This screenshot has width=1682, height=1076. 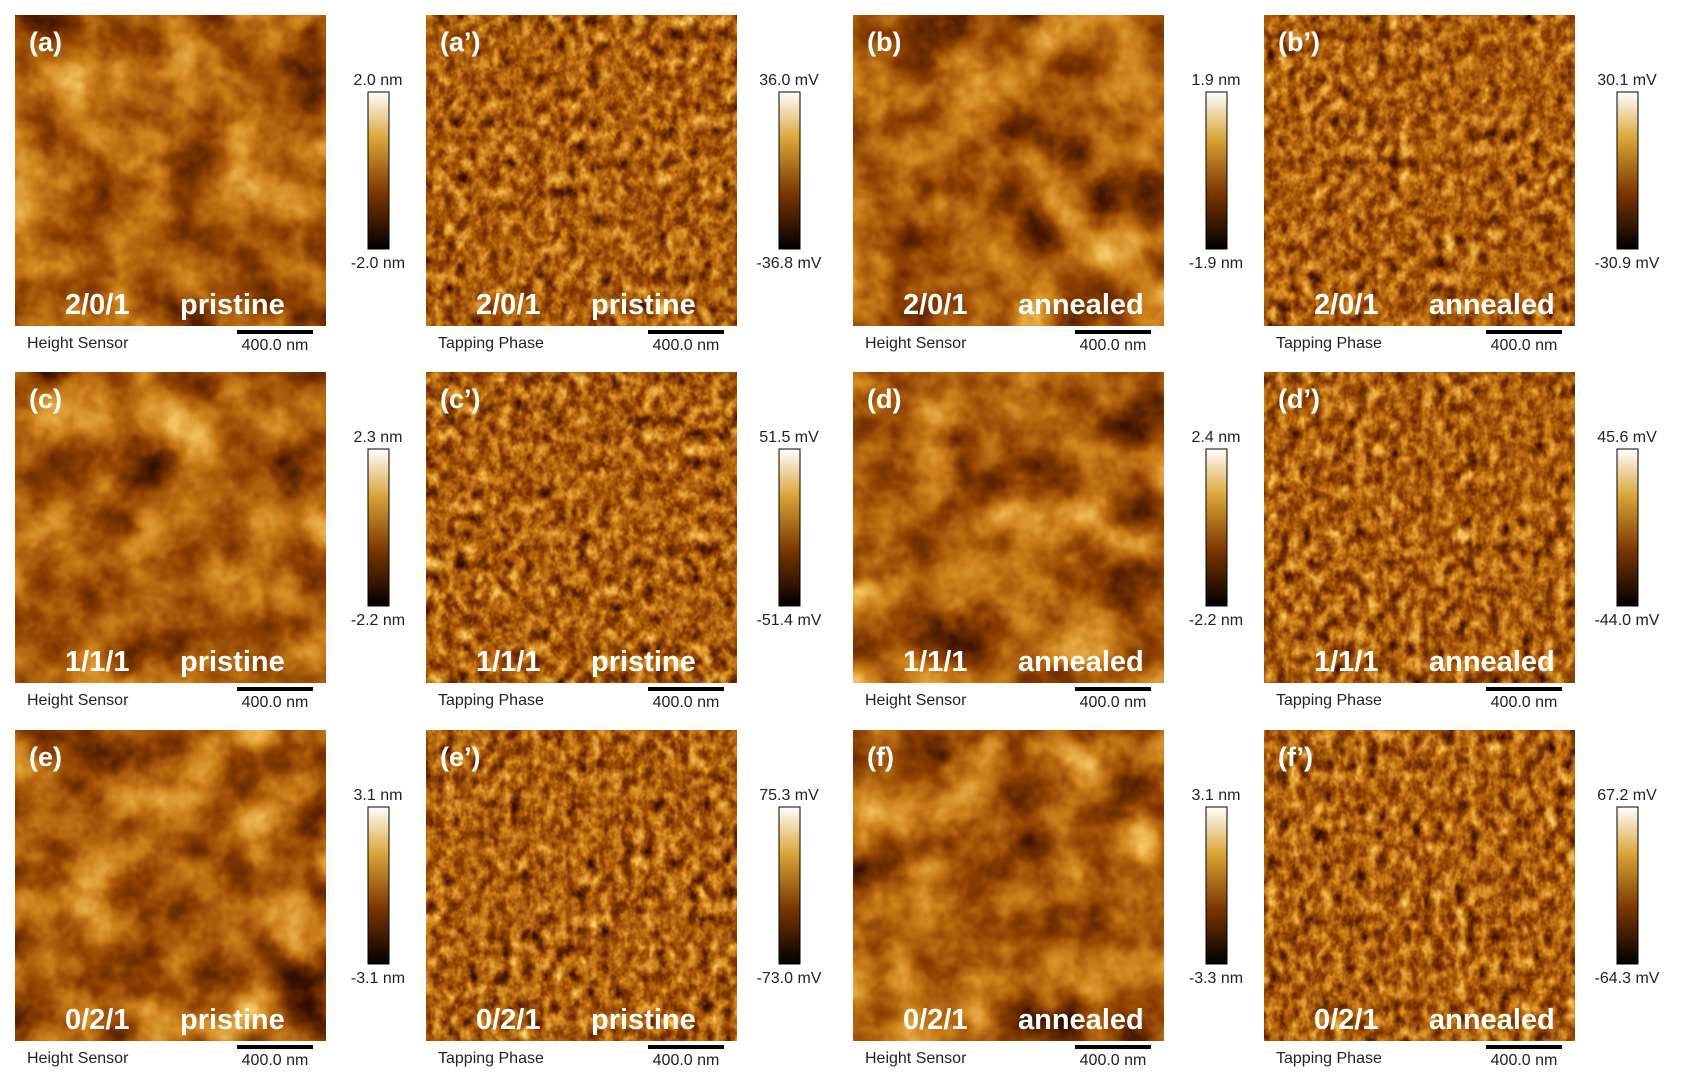 I want to click on colorbar-min: -44.0 mV, so click(x=1627, y=620).